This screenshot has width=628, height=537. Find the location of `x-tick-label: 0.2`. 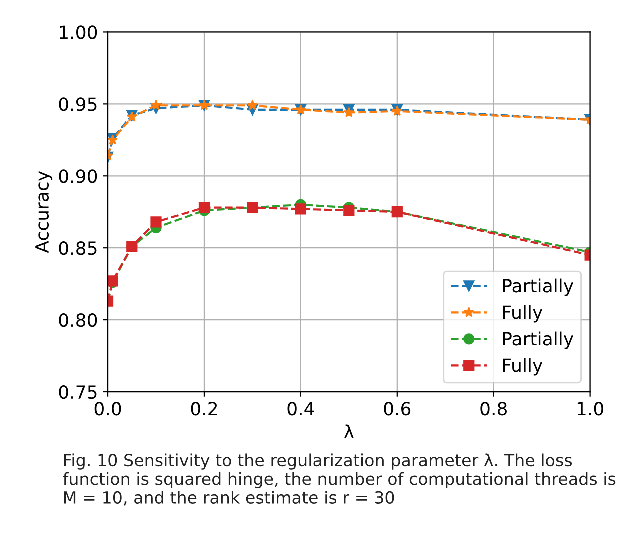

x-tick-label: 0.2 is located at coordinates (204, 409).